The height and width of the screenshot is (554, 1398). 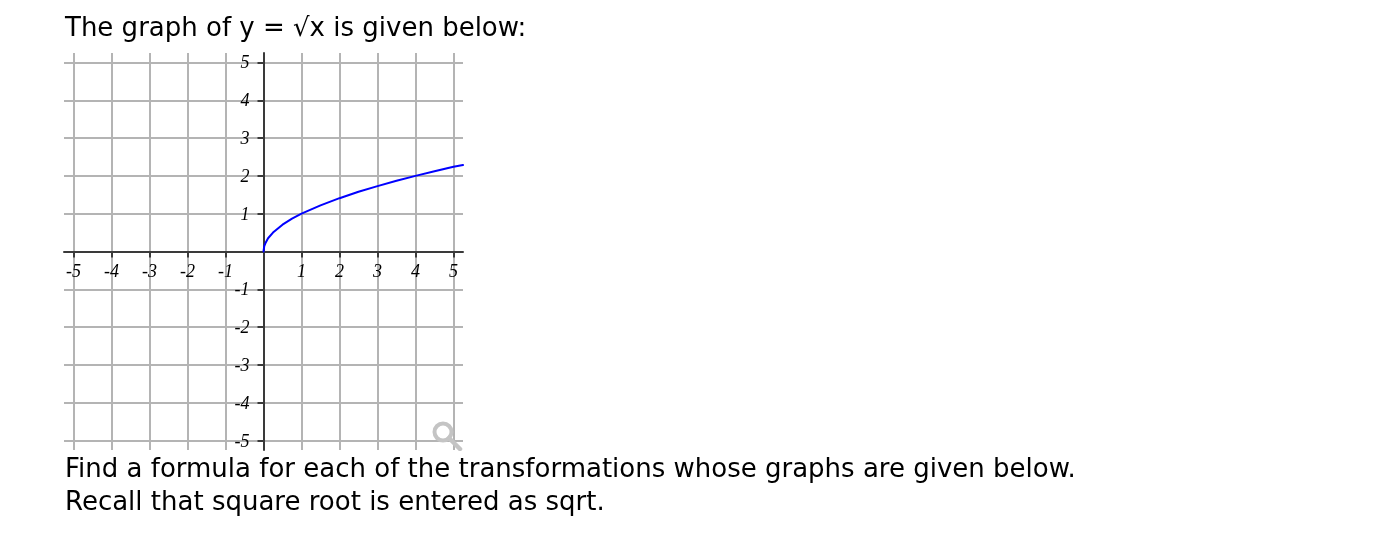 I want to click on y-tick-label: 5, so click(x=245, y=62).